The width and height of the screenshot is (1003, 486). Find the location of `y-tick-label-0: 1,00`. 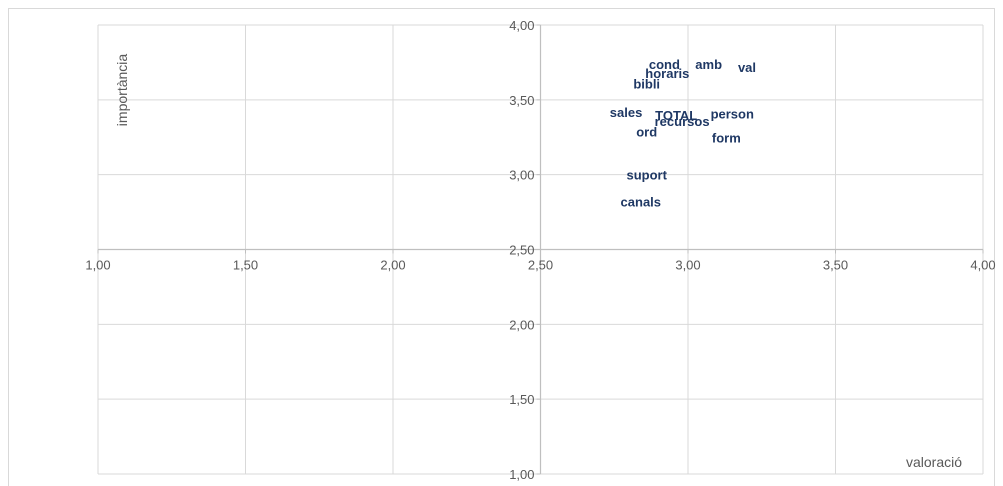

y-tick-label-0: 1,00 is located at coordinates (521, 474).